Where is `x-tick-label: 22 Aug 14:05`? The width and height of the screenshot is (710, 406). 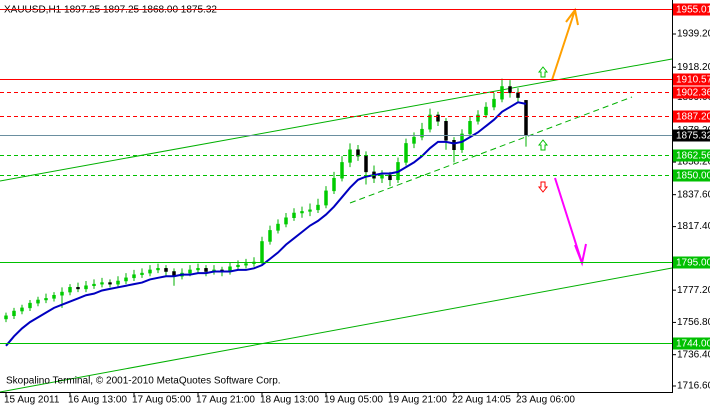 x-tick-label: 22 Aug 14:05 is located at coordinates (481, 400).